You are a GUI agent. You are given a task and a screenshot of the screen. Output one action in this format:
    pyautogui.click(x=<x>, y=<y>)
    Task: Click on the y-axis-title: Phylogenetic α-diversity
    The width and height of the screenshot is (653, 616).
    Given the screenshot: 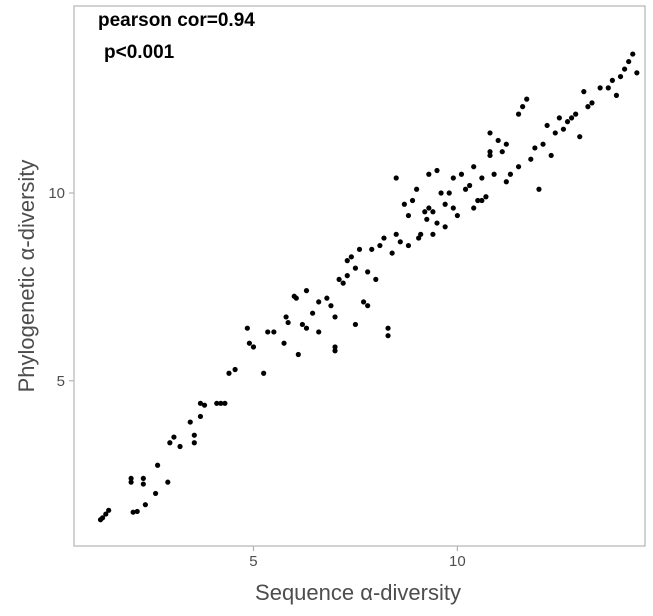 What is the action you would take?
    pyautogui.click(x=26, y=276)
    